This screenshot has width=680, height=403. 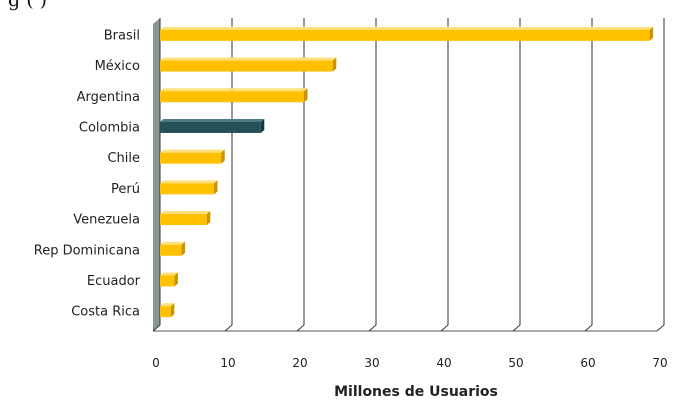 What do you see at coordinates (659, 363) in the screenshot?
I see `x-tick-label: 70` at bounding box center [659, 363].